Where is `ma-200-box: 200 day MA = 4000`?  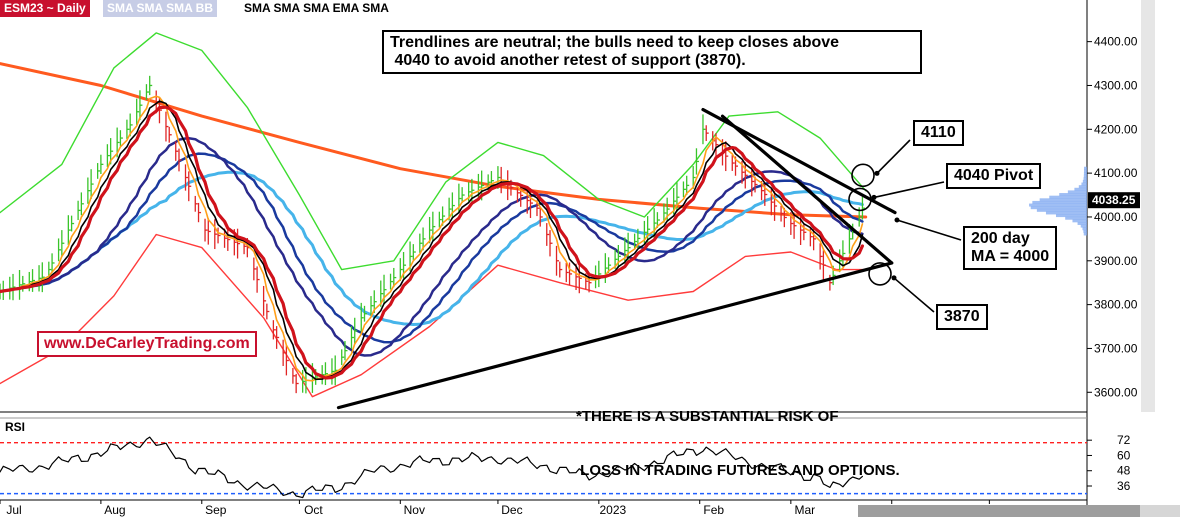
ma-200-box: 200 day MA = 4000 is located at coordinates (1010, 248).